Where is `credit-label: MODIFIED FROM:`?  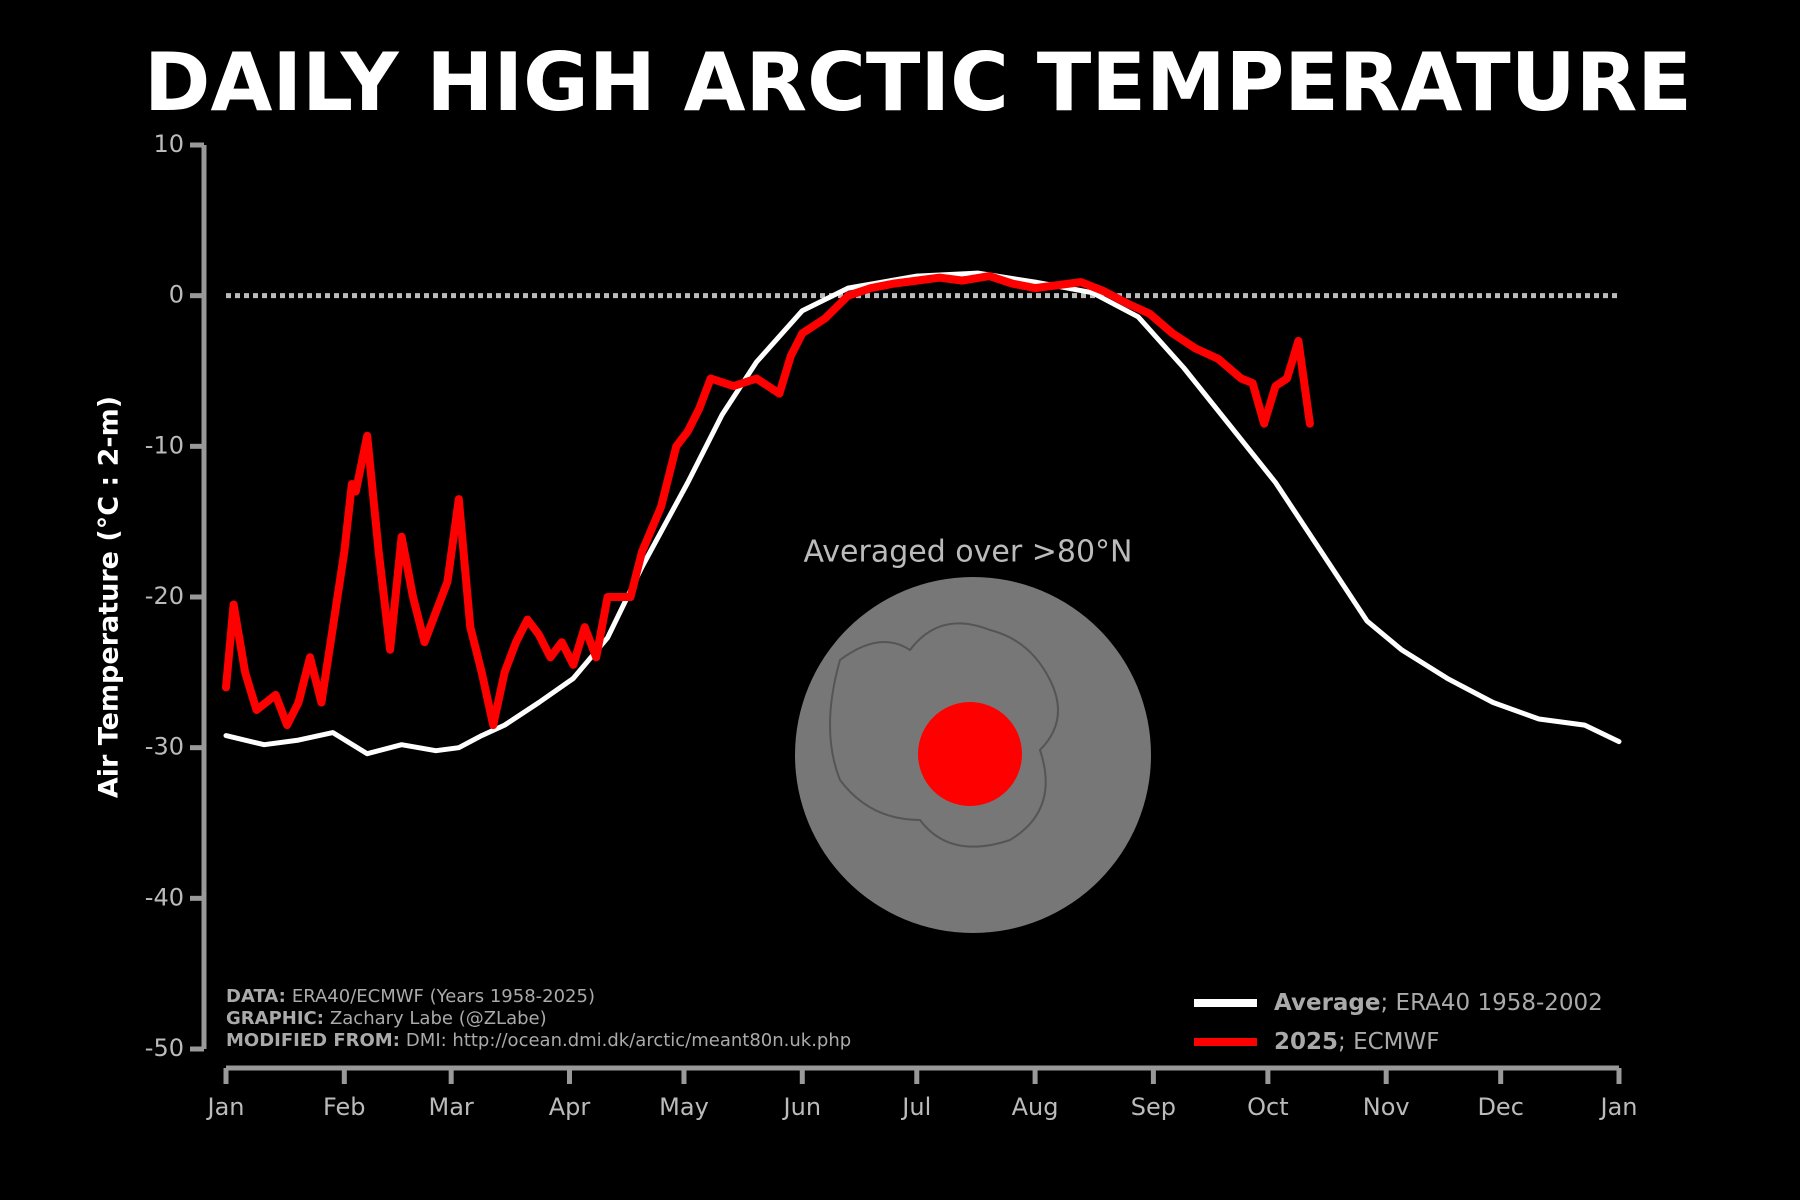 credit-label: MODIFIED FROM: is located at coordinates (313, 1040).